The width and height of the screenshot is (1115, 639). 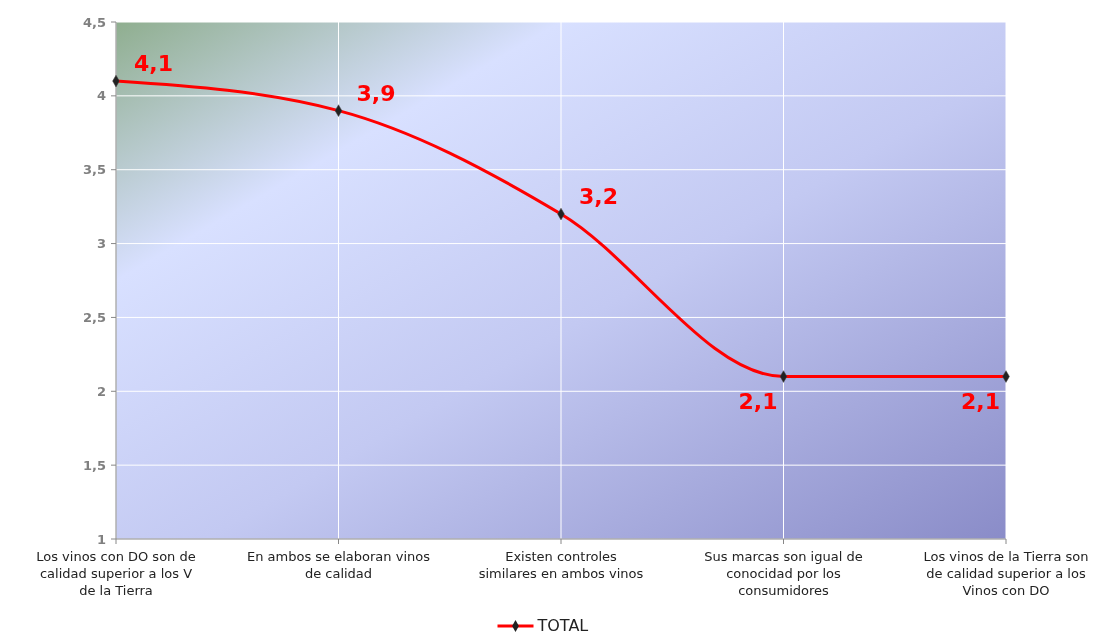 What do you see at coordinates (101, 244) in the screenshot?
I see `y-tick-label: 3` at bounding box center [101, 244].